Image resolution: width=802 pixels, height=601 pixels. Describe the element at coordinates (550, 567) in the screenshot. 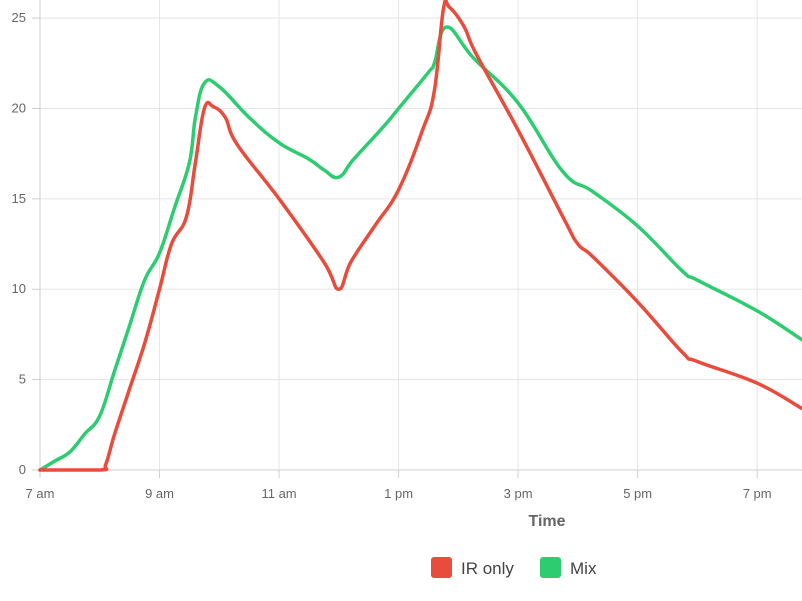

I see `legend-swatch-mix` at that location.